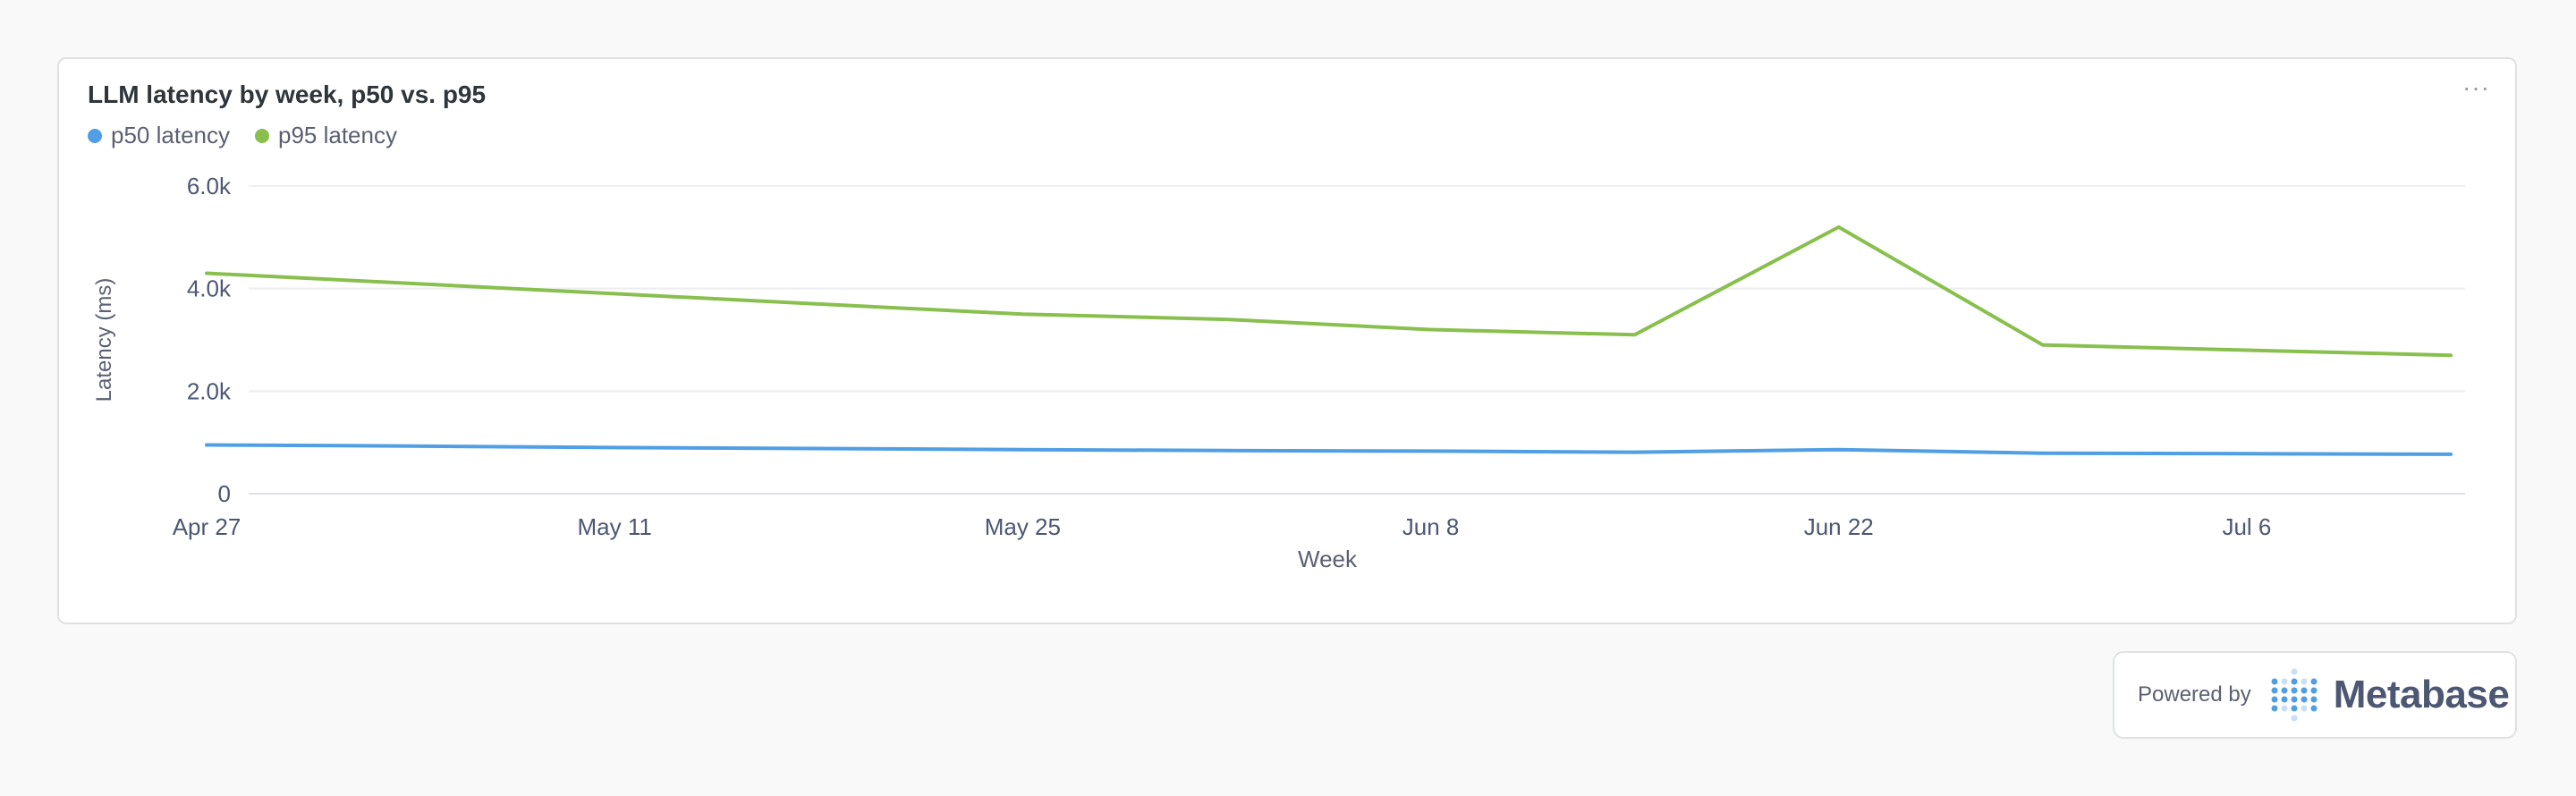  What do you see at coordinates (2476, 87) in the screenshot?
I see `more-options-icon: ···` at bounding box center [2476, 87].